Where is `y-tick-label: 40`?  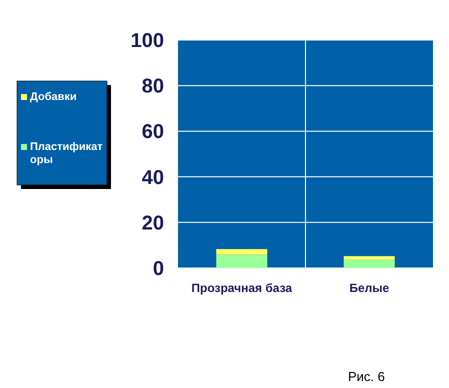
y-tick-label: 40 is located at coordinates (153, 177).